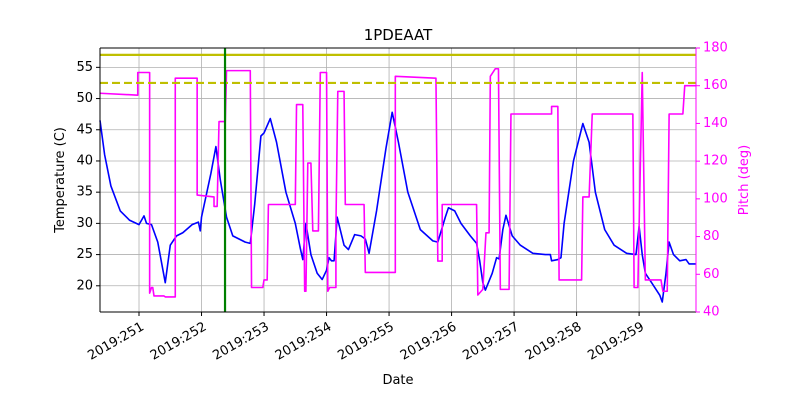 The width and height of the screenshot is (800, 400). I want to click on y2-tick-label: 180, so click(715, 48).